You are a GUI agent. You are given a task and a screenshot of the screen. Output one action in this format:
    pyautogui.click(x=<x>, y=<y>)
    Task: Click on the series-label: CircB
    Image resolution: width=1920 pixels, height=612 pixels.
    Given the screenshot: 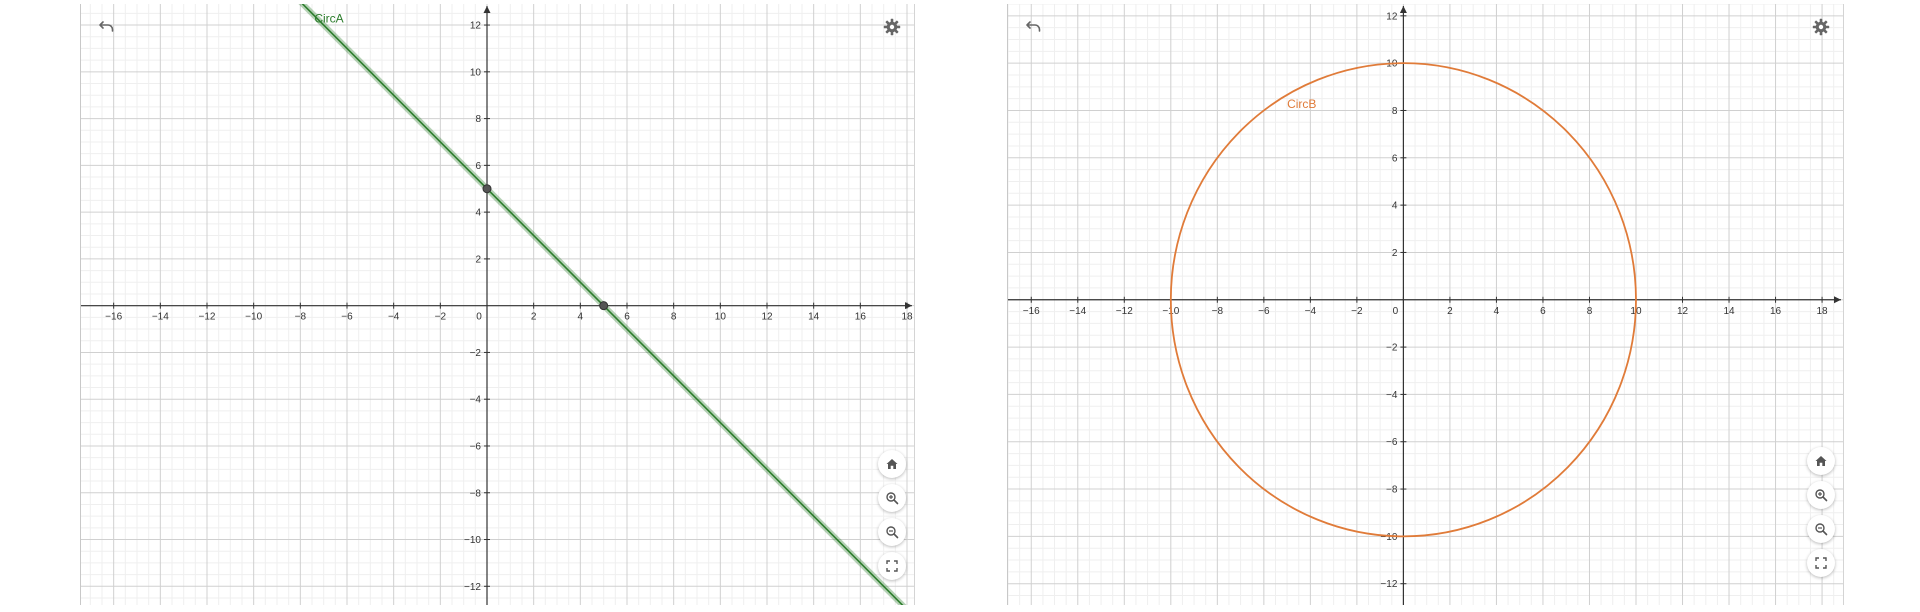 What is the action you would take?
    pyautogui.click(x=1301, y=104)
    